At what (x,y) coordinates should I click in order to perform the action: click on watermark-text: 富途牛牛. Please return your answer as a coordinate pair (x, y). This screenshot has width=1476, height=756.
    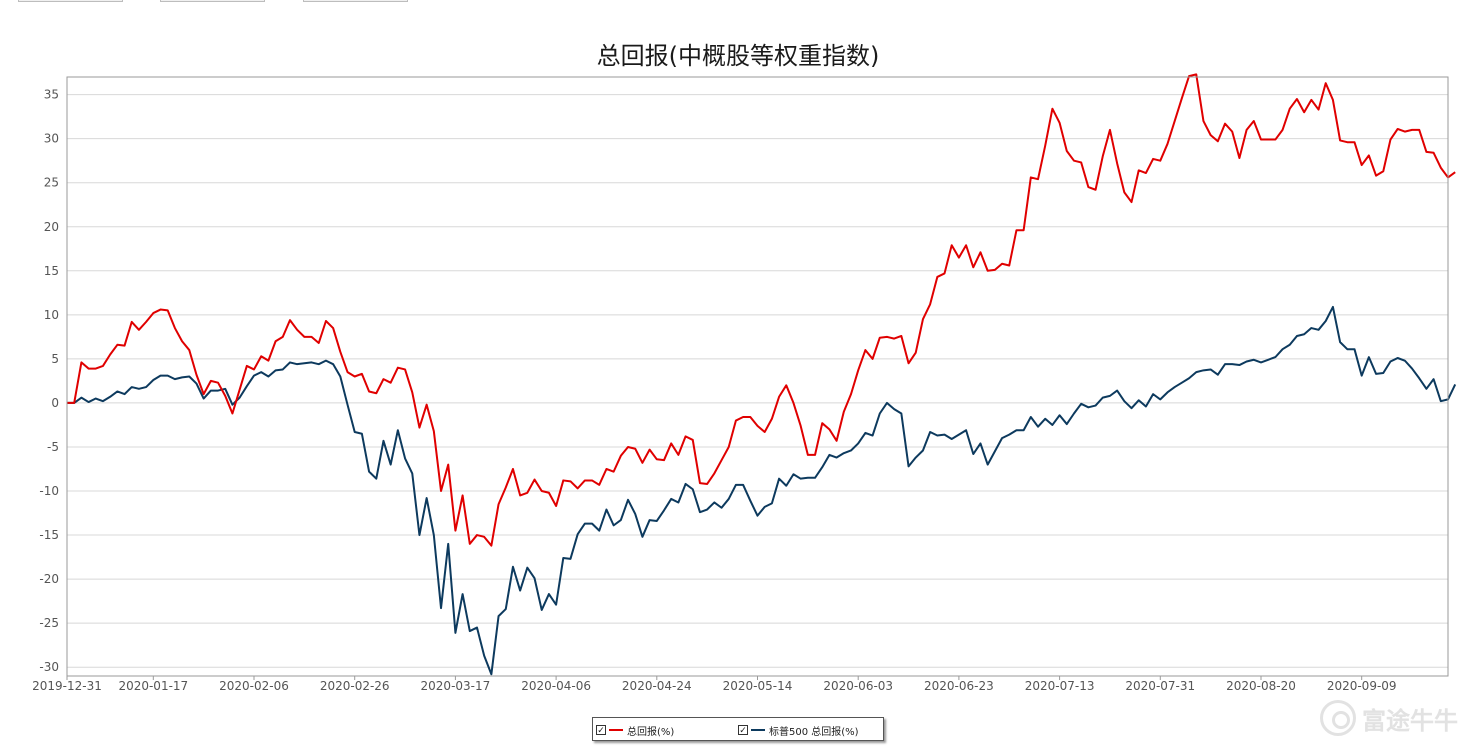
    Looking at the image, I should click on (1410, 720).